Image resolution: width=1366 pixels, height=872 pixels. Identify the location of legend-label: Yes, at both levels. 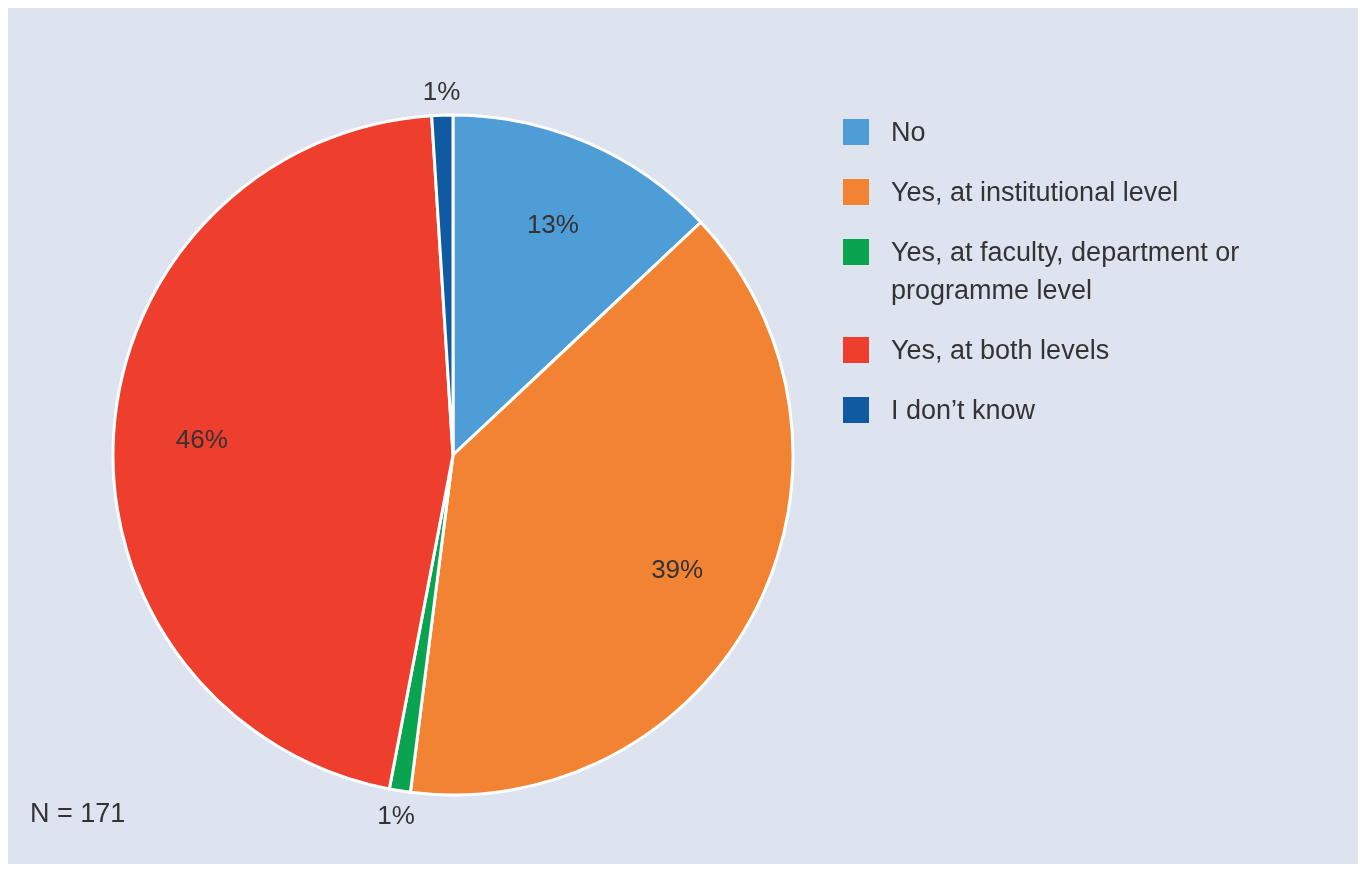
(1000, 350).